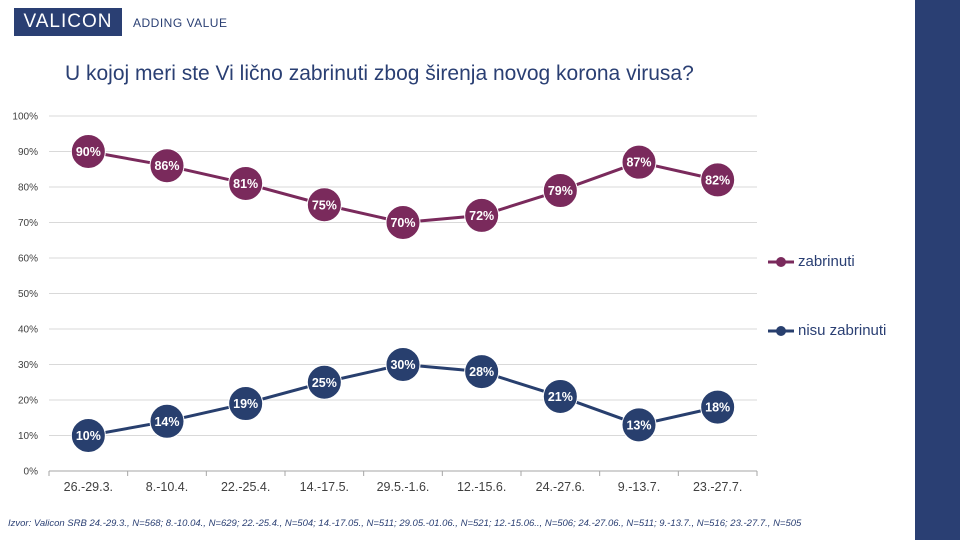 The width and height of the screenshot is (960, 540). Describe the element at coordinates (781, 330) in the screenshot. I see `legend-marker-nisu-zabrinuti` at that location.